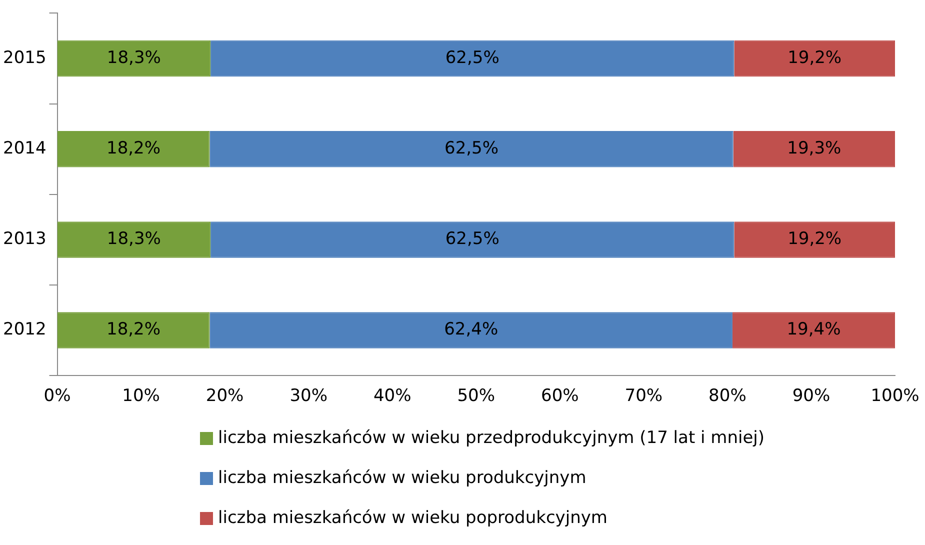  Describe the element at coordinates (57, 396) in the screenshot. I see `x-tick-label: 0%` at that location.